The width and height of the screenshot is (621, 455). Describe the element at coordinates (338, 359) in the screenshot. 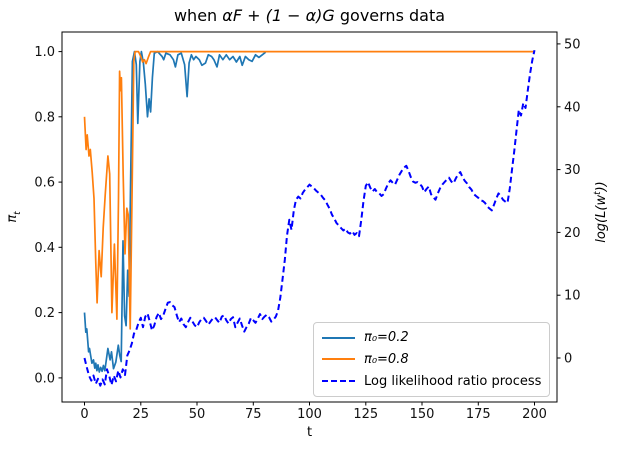

I see `legend-line-sample-pi0-0.8` at that location.